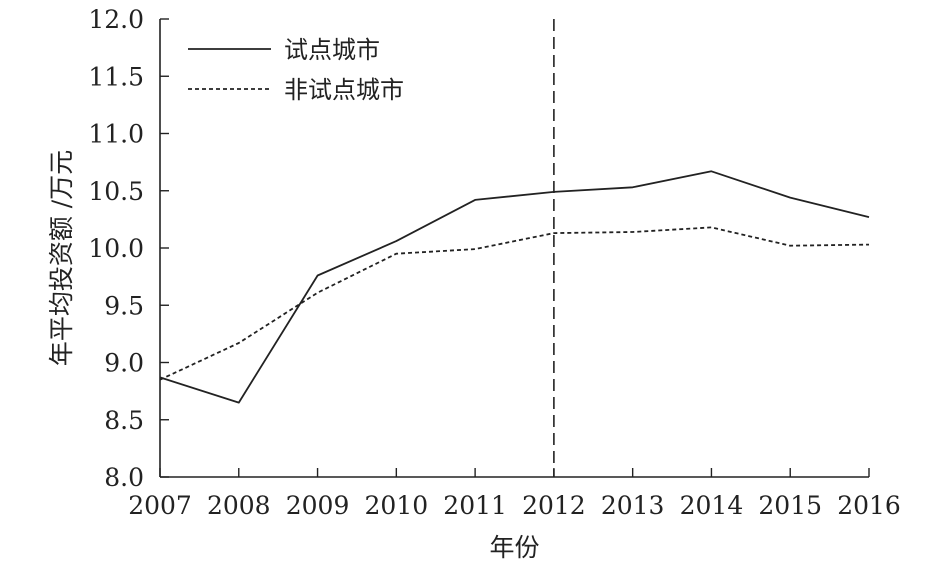 This screenshot has width=945, height=569. Describe the element at coordinates (116, 76) in the screenshot. I see `y-tick-label: 11.5` at that location.